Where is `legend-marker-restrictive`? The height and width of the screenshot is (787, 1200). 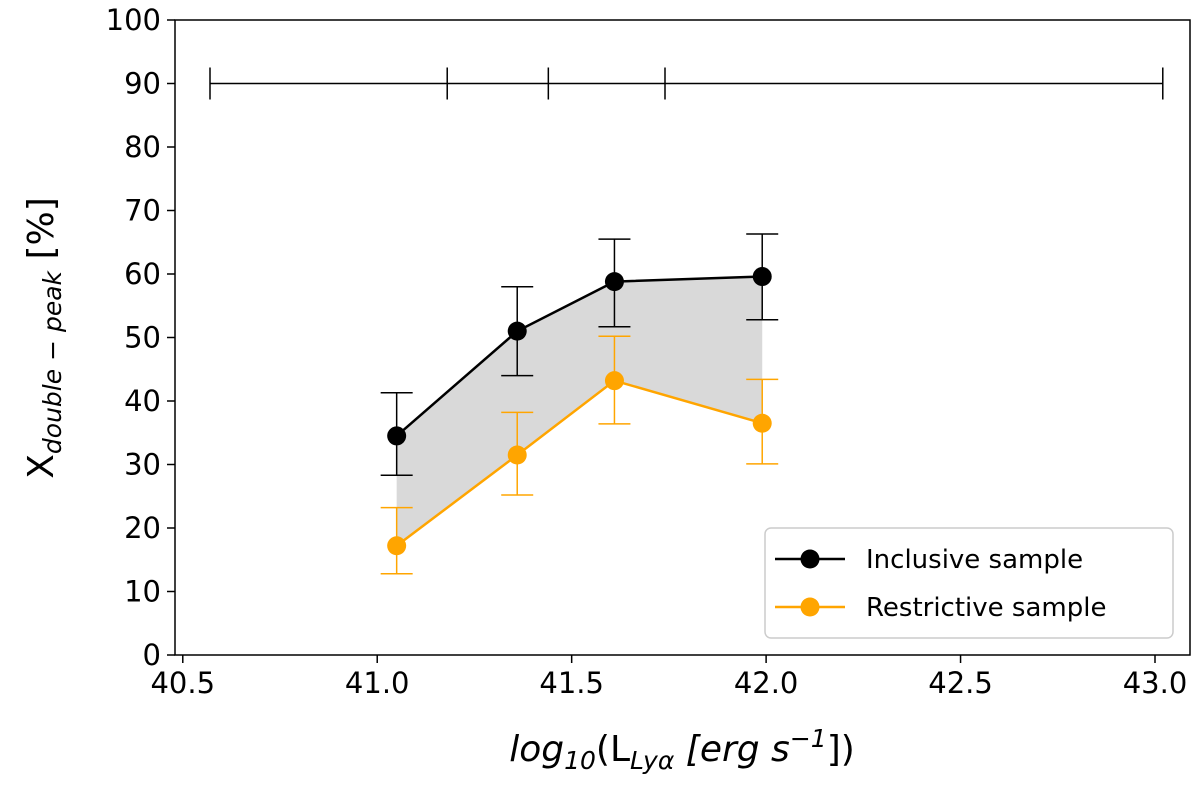 legend-marker-restrictive is located at coordinates (810, 607).